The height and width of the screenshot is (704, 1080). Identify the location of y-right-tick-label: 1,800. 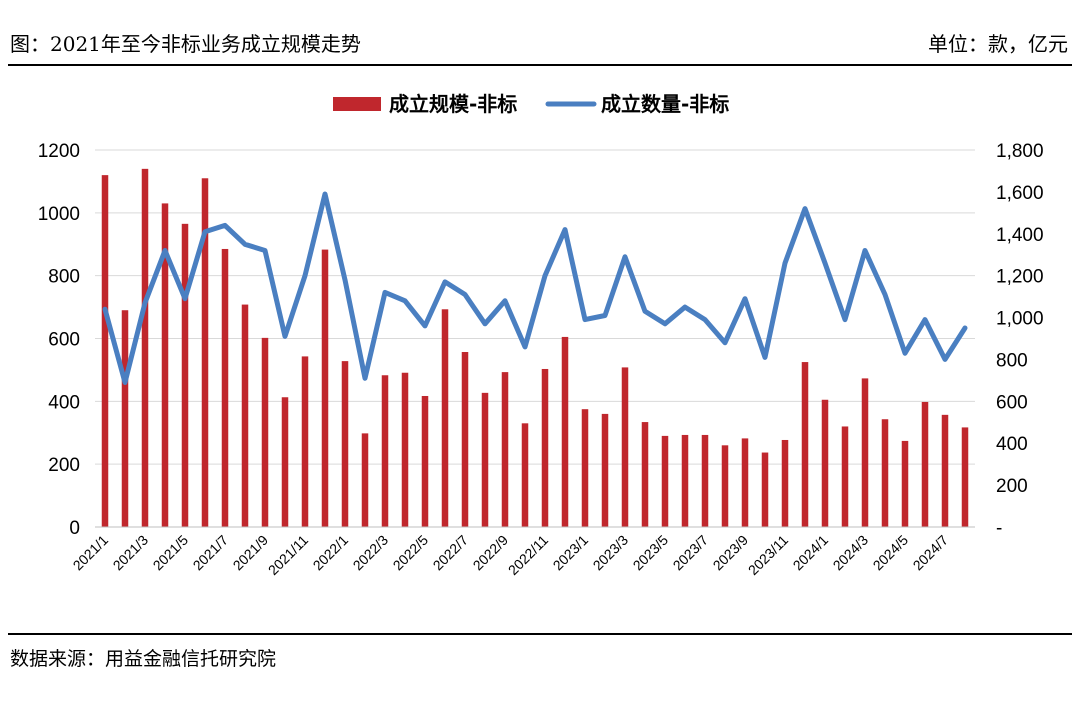
(1020, 151).